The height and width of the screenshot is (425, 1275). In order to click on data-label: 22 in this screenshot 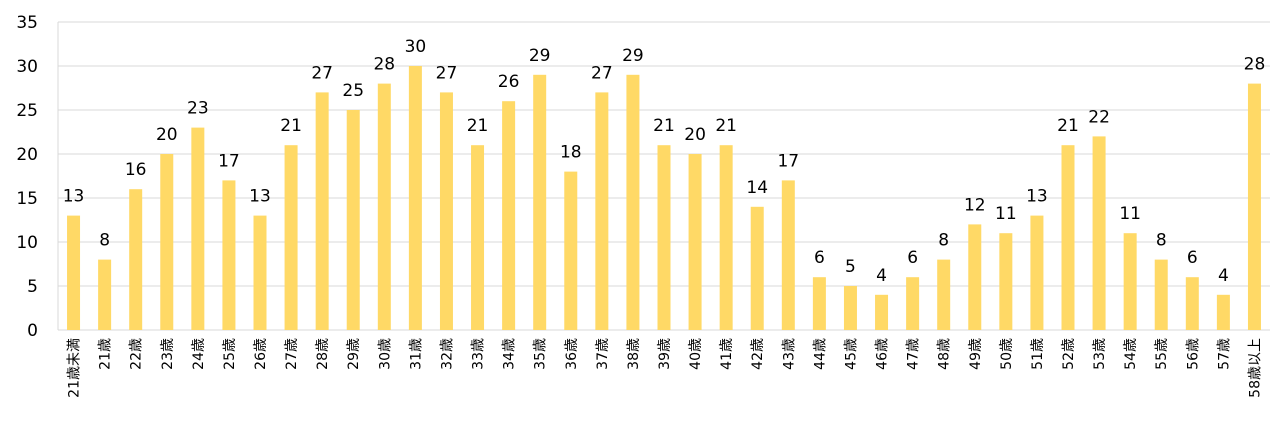, I will do `click(1099, 117)`.